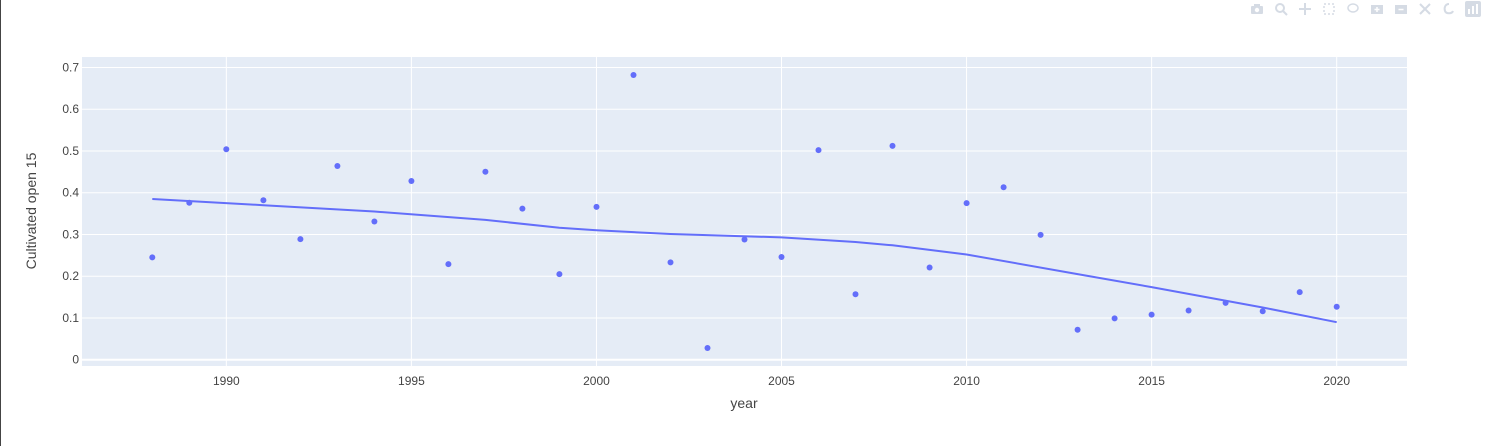 This screenshot has width=1487, height=446. I want to click on x-tick-label: 2010, so click(966, 381).